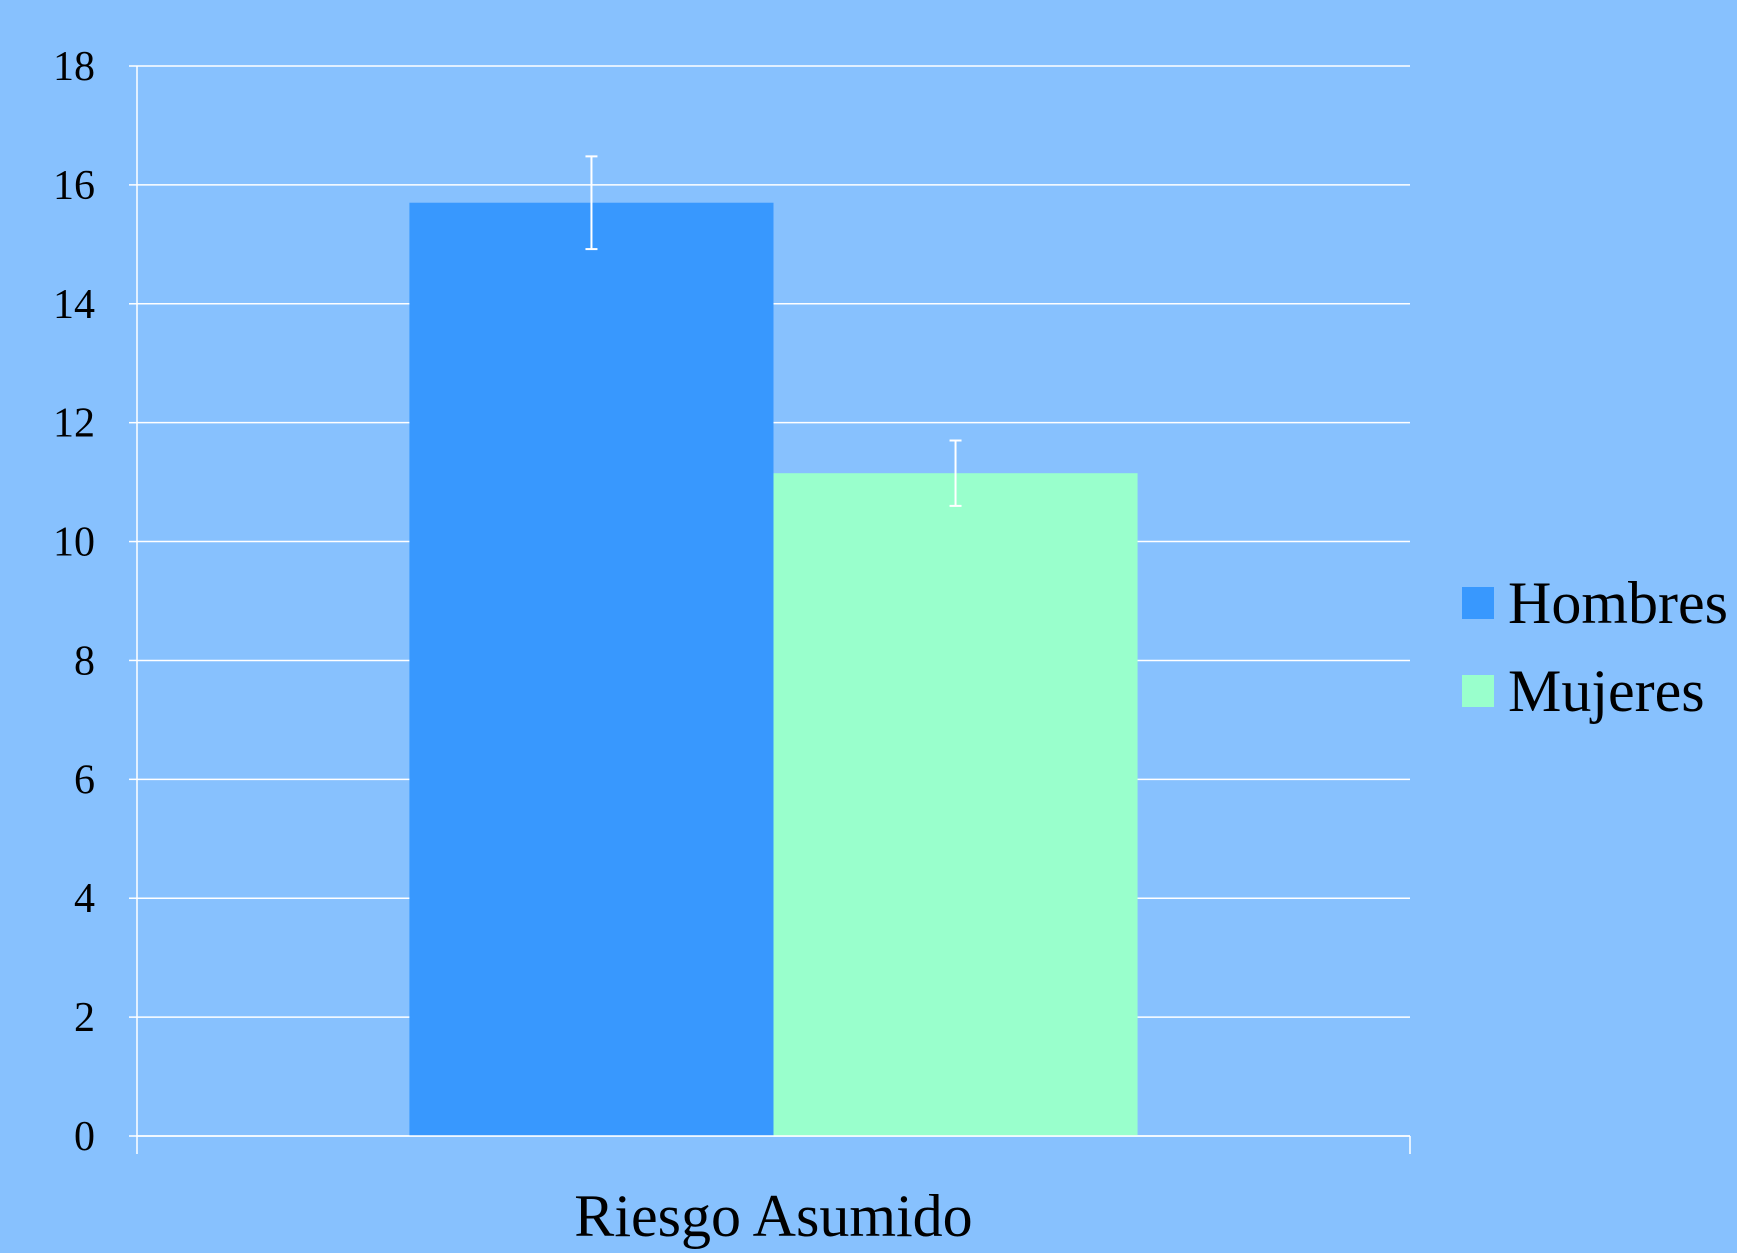 Image resolution: width=1737 pixels, height=1253 pixels. I want to click on legend-item-hombres: Hombres, so click(1595, 603).